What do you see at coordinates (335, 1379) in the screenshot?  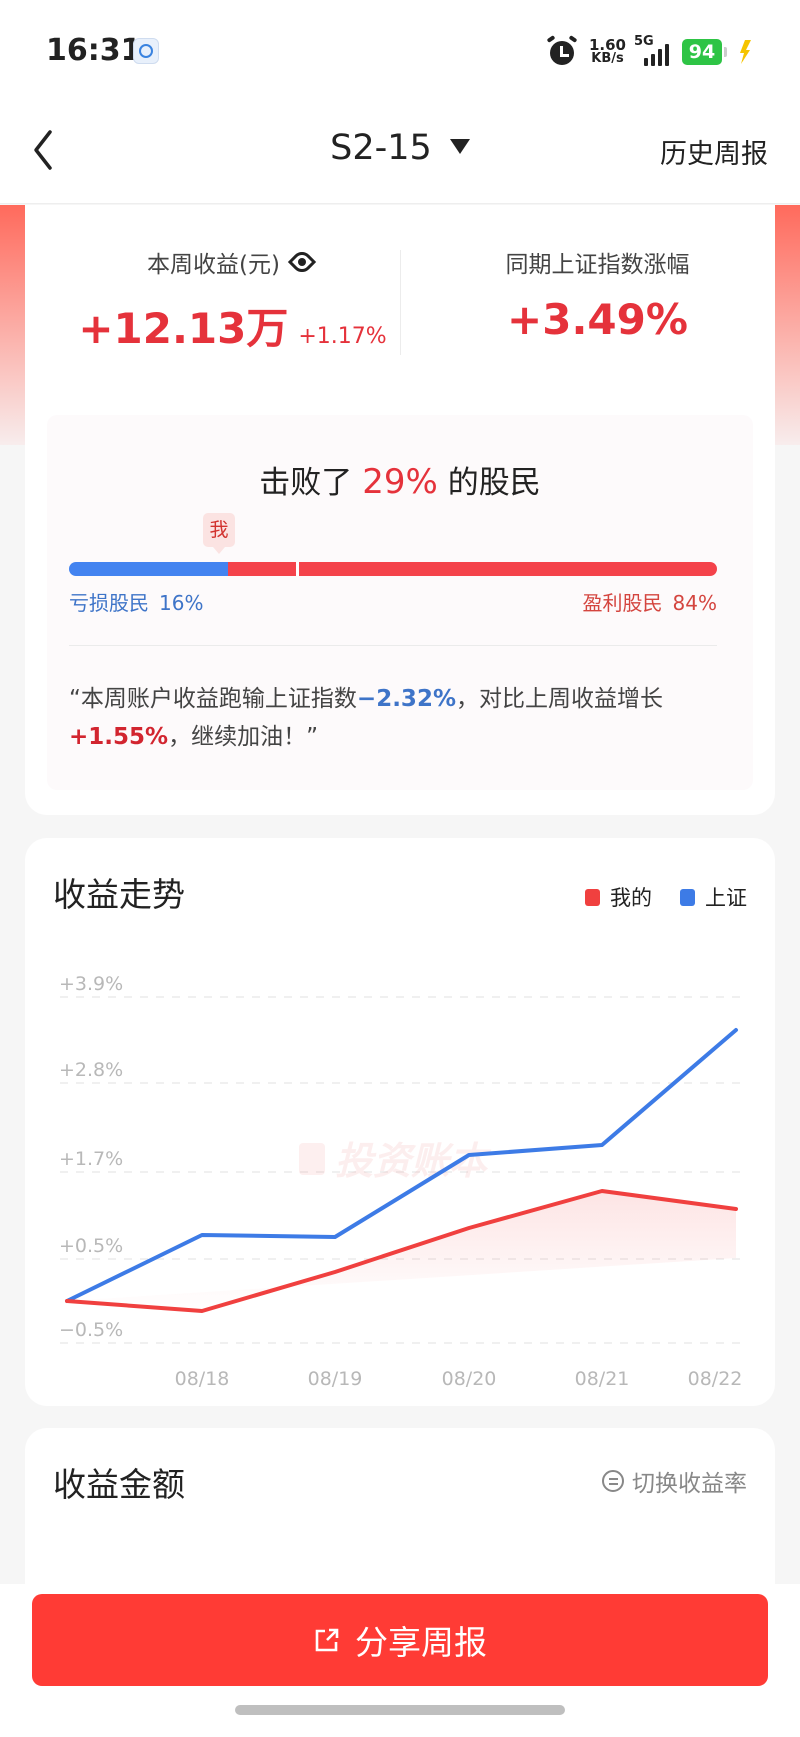 I see `svg-text: 08/19` at bounding box center [335, 1379].